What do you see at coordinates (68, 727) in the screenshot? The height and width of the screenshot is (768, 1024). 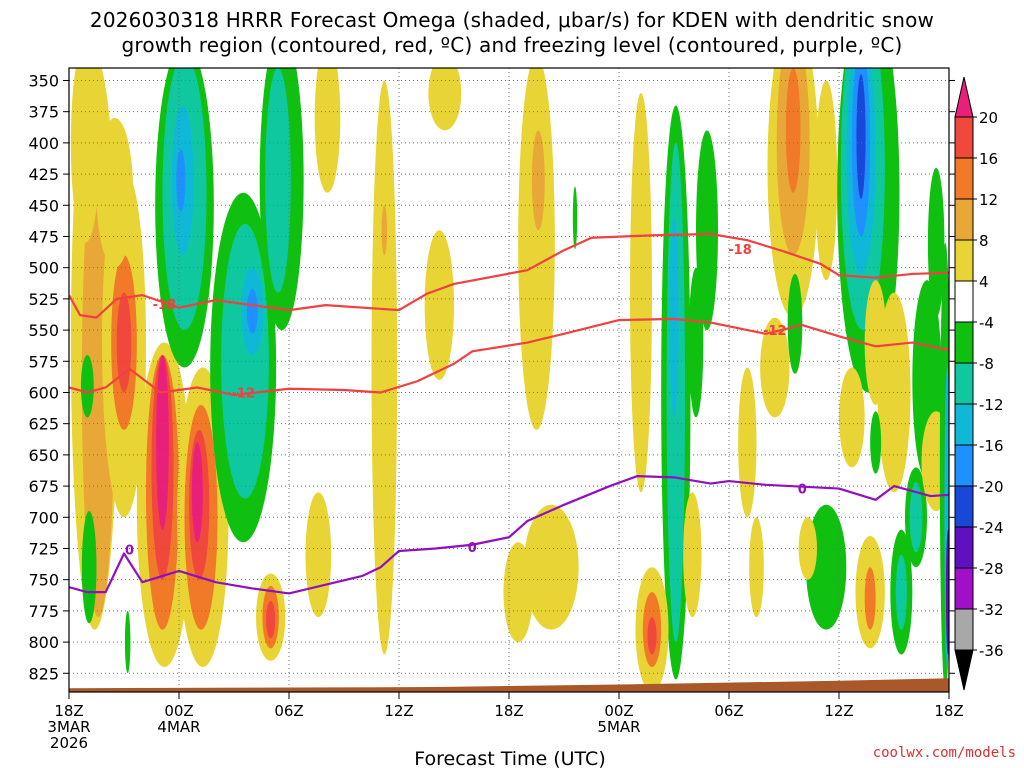 I see `x-tick-label: 3MAR` at bounding box center [68, 727].